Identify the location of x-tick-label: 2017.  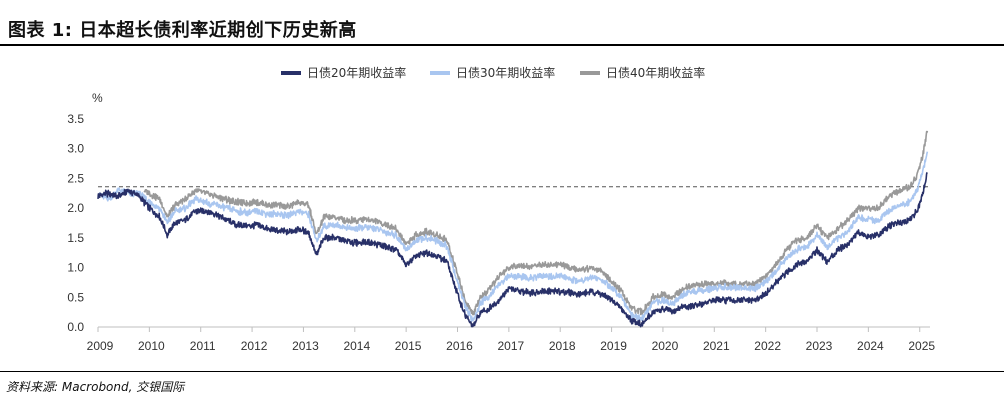
(511, 346).